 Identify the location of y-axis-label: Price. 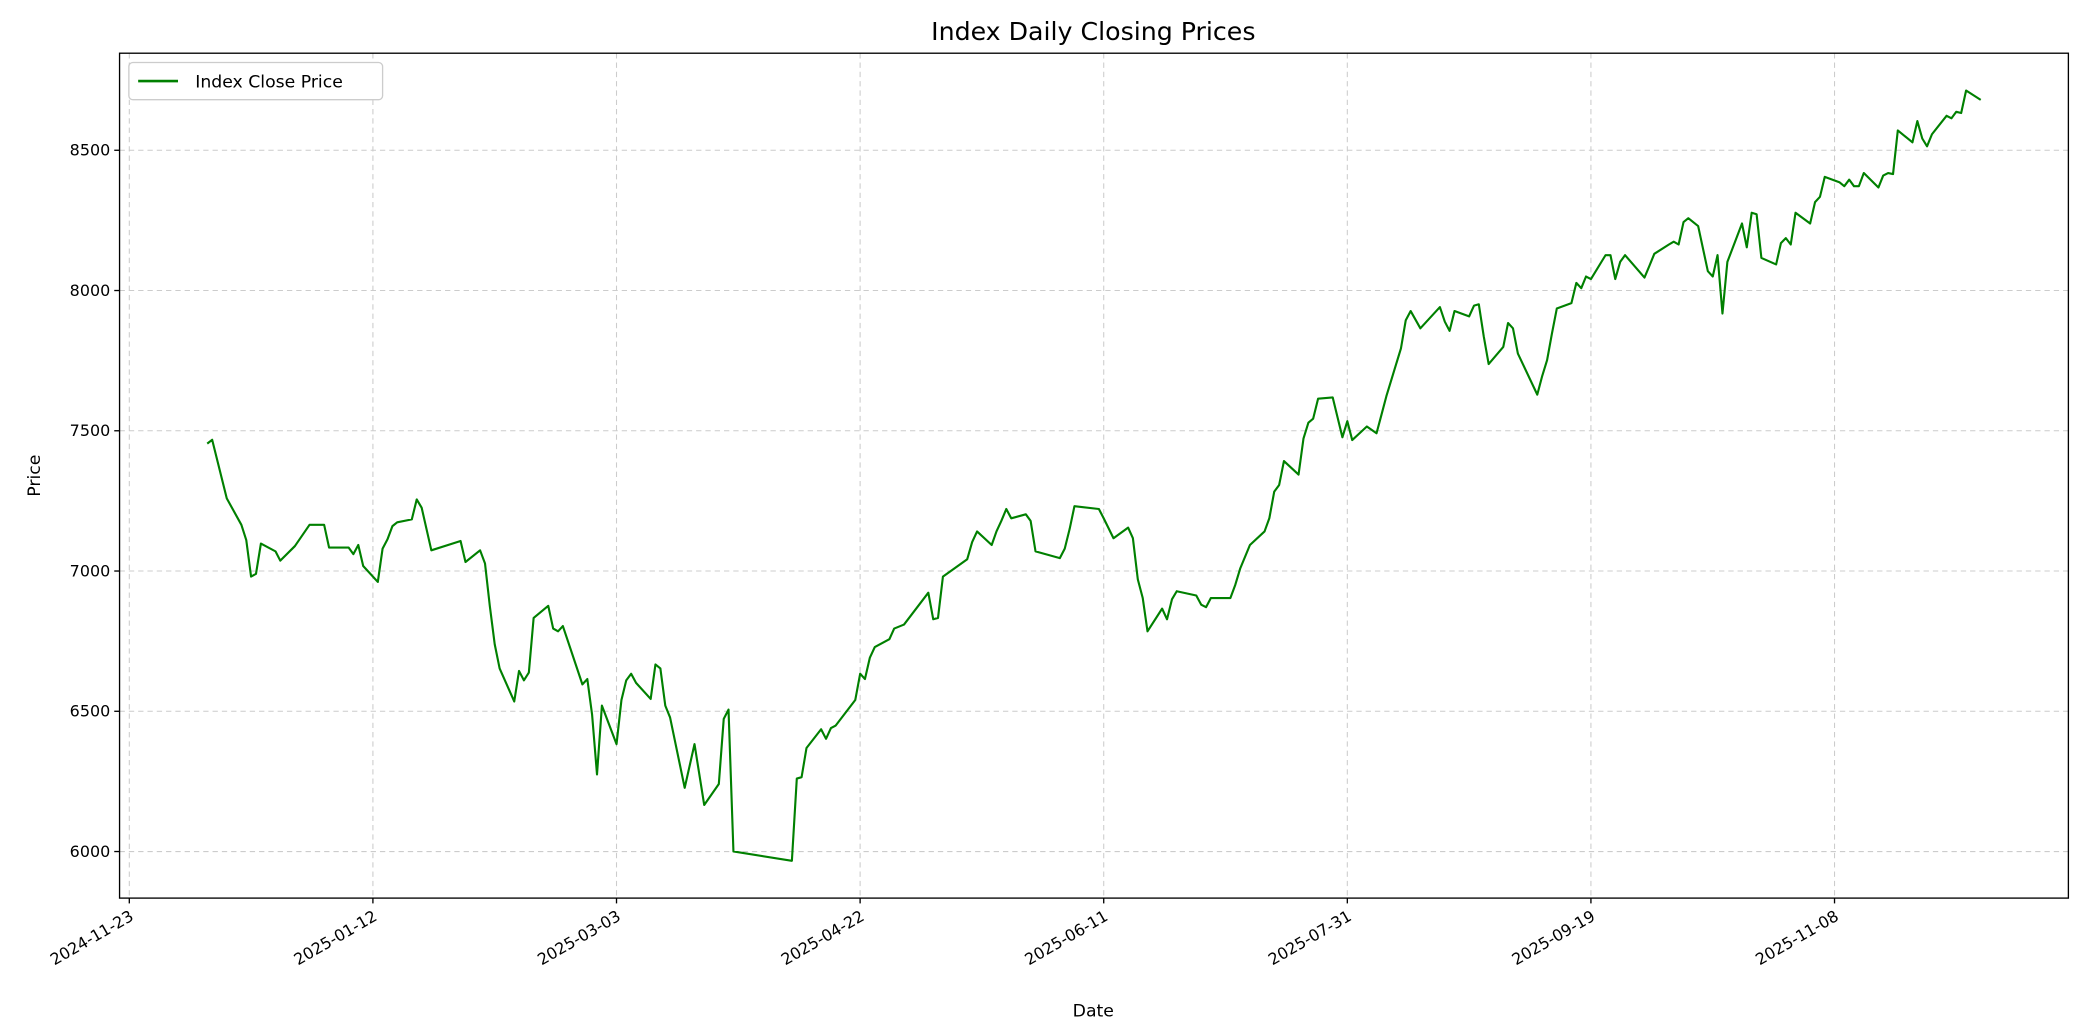
(35, 476).